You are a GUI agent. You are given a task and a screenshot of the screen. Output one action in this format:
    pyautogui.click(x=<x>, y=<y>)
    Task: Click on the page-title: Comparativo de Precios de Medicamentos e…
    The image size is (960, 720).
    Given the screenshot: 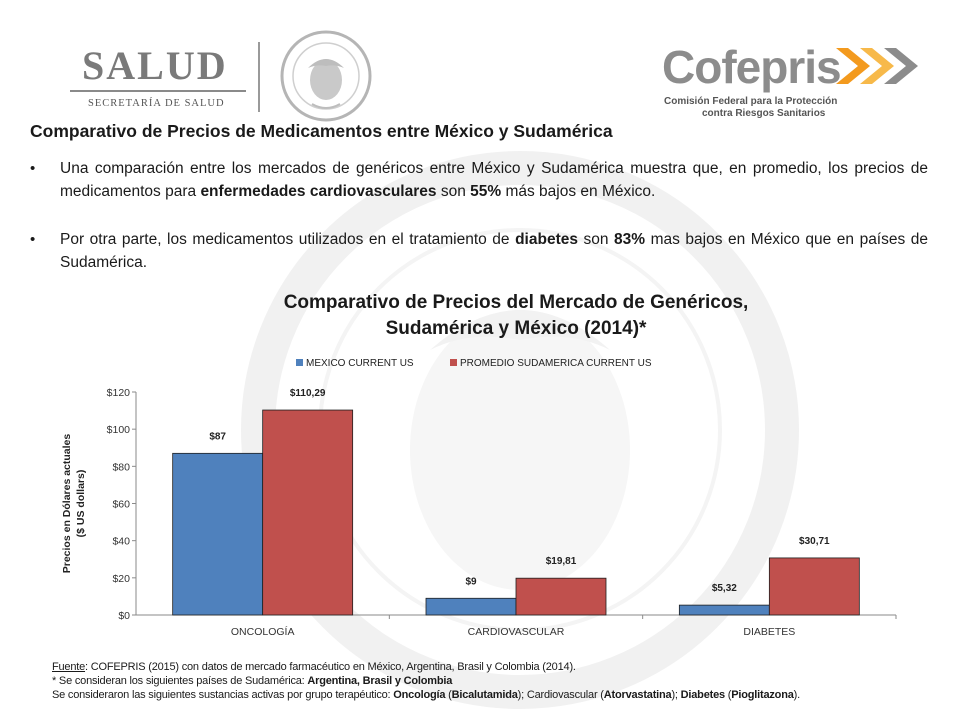 What is the action you would take?
    pyautogui.click(x=321, y=131)
    